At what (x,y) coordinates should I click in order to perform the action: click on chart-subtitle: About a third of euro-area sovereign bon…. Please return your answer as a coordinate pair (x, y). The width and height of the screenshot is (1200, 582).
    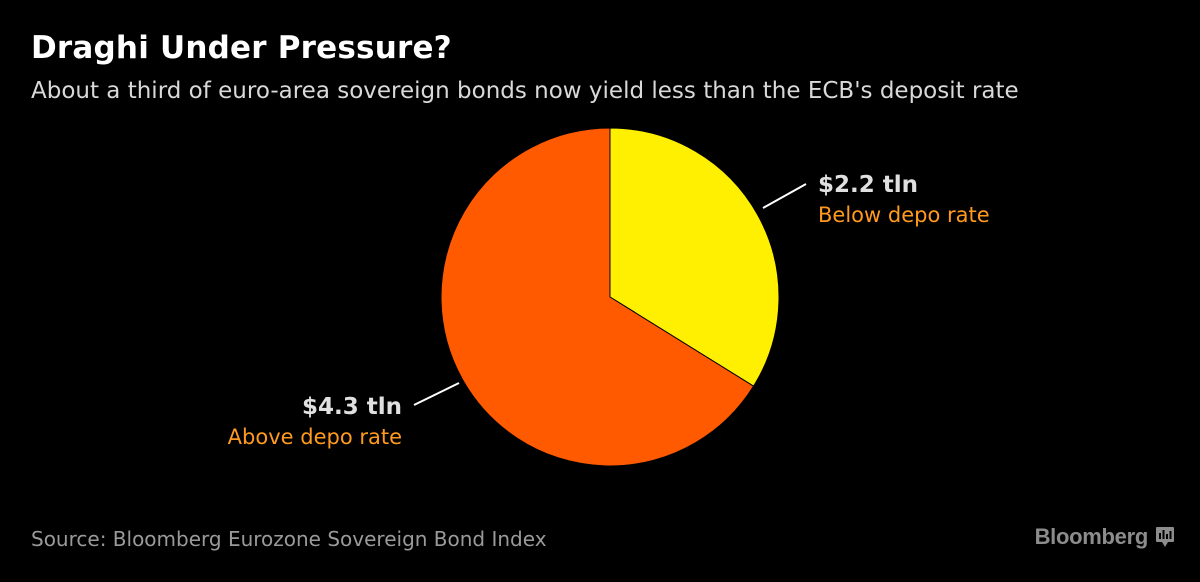
    Looking at the image, I should click on (525, 91).